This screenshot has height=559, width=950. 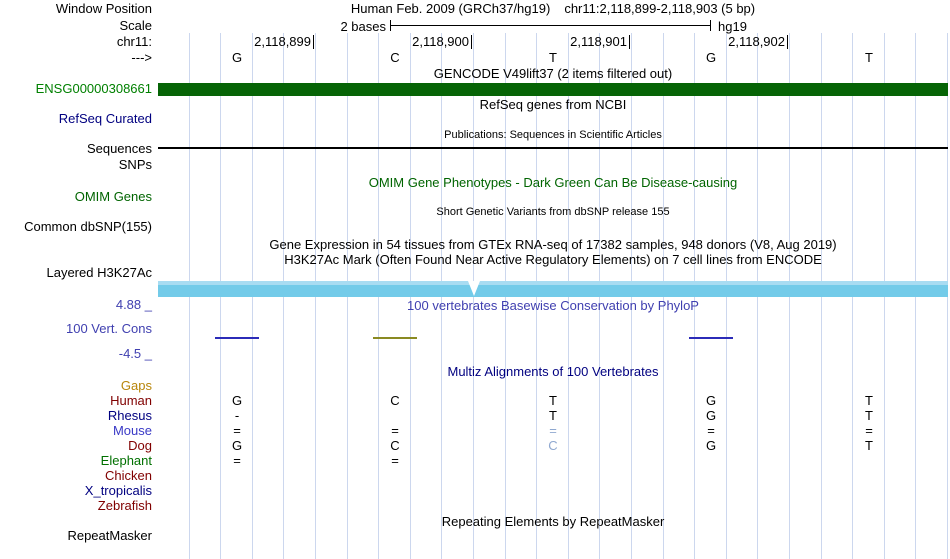 What do you see at coordinates (553, 73) in the screenshot?
I see `gencode-track-title: GENCODE V49lift37 (2 items filtered out)` at bounding box center [553, 73].